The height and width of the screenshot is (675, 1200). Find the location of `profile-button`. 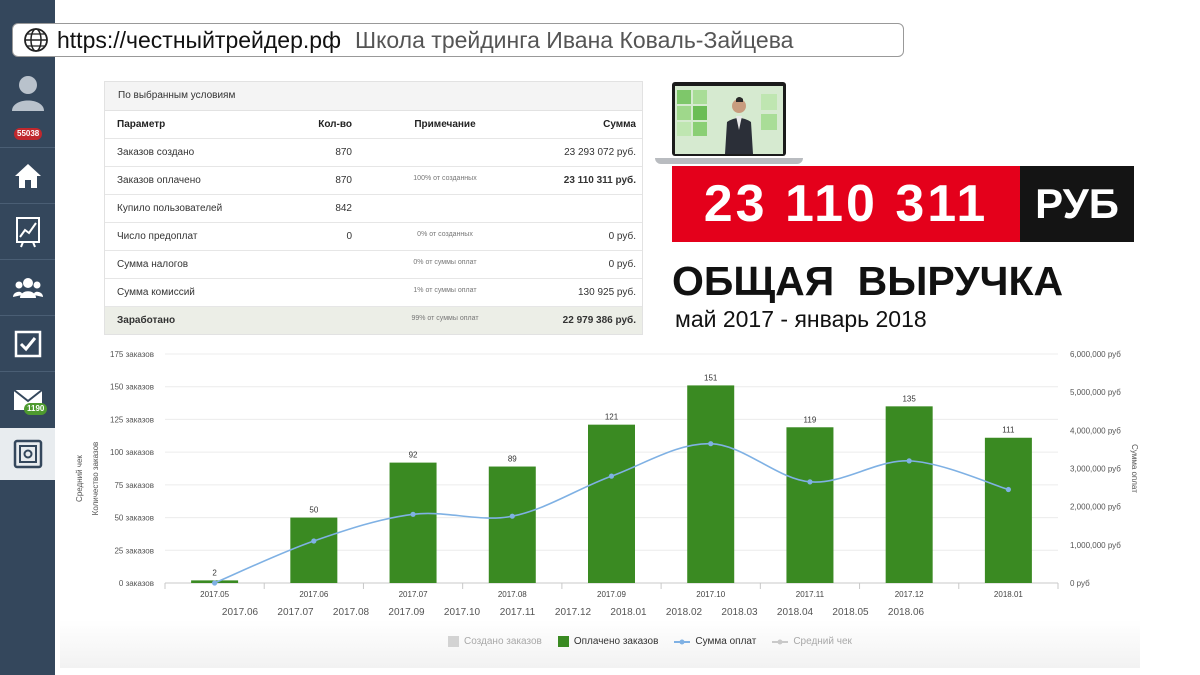

profile-button is located at coordinates (27, 92).